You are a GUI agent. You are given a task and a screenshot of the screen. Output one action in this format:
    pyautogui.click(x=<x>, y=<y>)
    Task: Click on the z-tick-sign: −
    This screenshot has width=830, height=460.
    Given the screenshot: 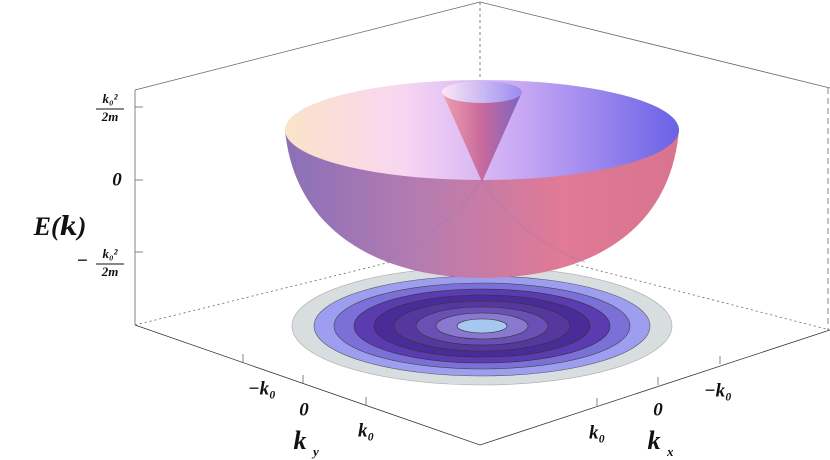 What is the action you would take?
    pyautogui.click(x=82, y=260)
    